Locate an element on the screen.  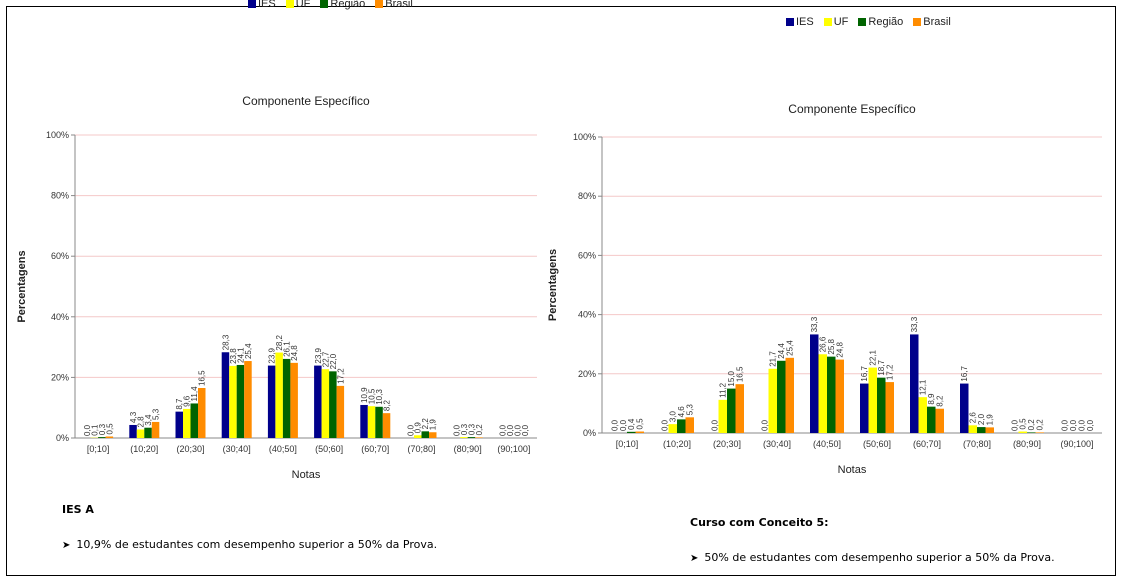
data-label: 10,5 is located at coordinates (372, 396).